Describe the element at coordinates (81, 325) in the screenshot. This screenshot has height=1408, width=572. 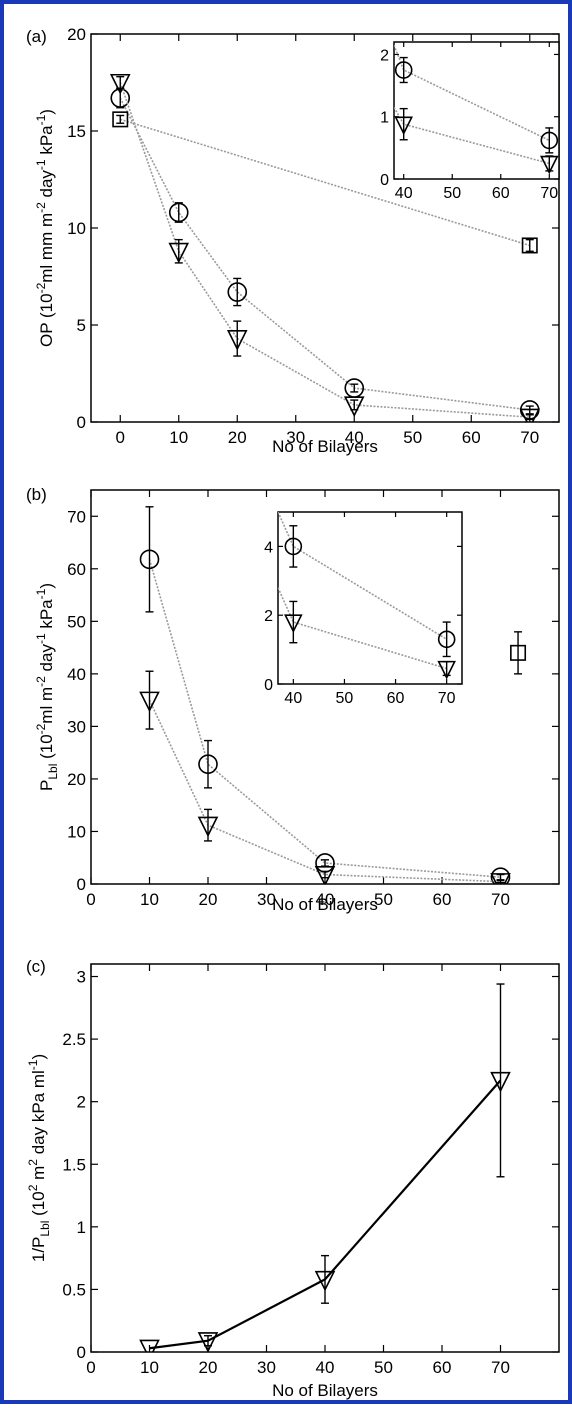
I see `main-y-tick-label: 5` at that location.